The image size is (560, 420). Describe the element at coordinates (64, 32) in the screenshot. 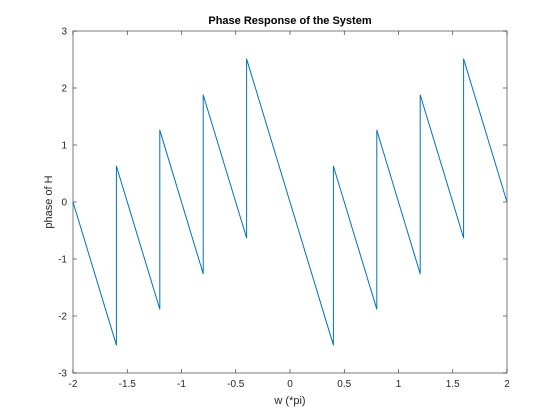

I see `y-tick-label: 3` at that location.